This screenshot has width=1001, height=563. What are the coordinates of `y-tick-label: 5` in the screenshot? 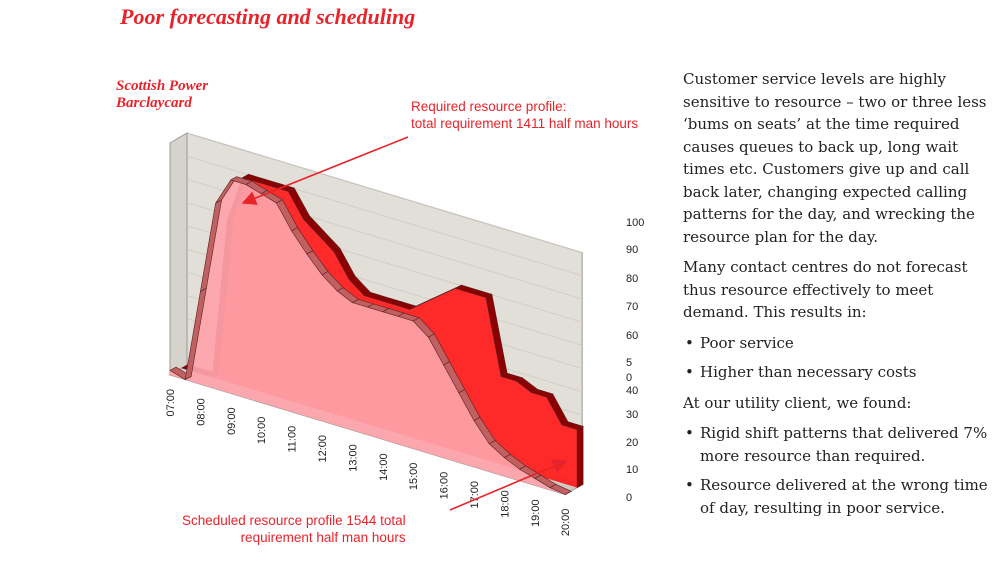 It's located at (629, 363).